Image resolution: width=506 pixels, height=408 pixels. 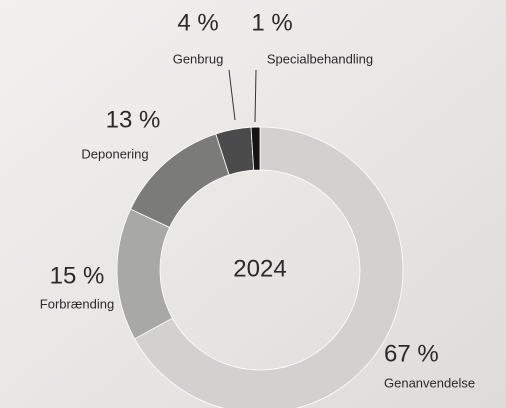 I want to click on category-label: Forbrænding, so click(x=77, y=303).